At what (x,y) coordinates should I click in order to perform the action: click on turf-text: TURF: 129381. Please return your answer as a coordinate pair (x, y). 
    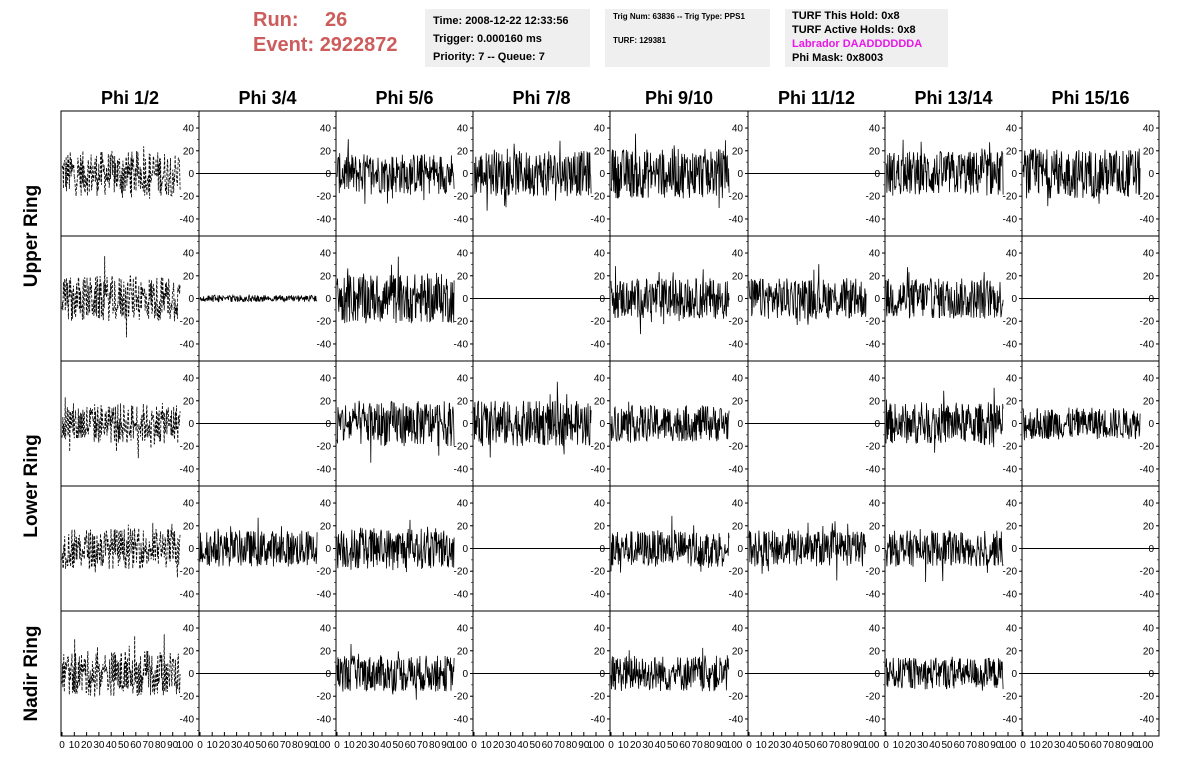
    Looking at the image, I should click on (639, 40).